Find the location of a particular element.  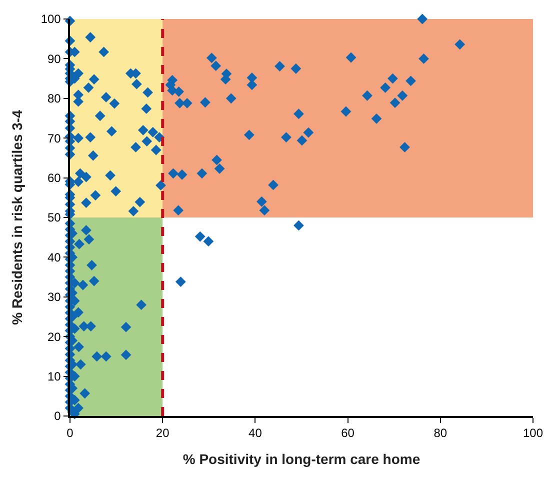

y-tick-label: 10 is located at coordinates (54, 377).